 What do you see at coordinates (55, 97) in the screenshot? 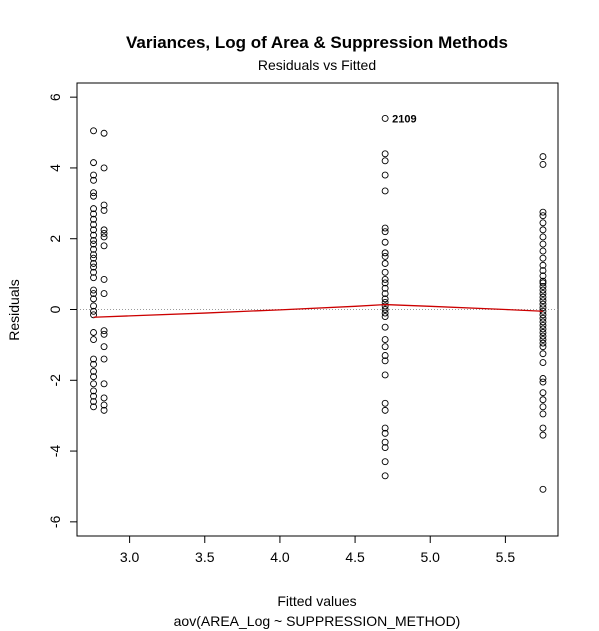
I see `y-tick-label: 6` at bounding box center [55, 97].